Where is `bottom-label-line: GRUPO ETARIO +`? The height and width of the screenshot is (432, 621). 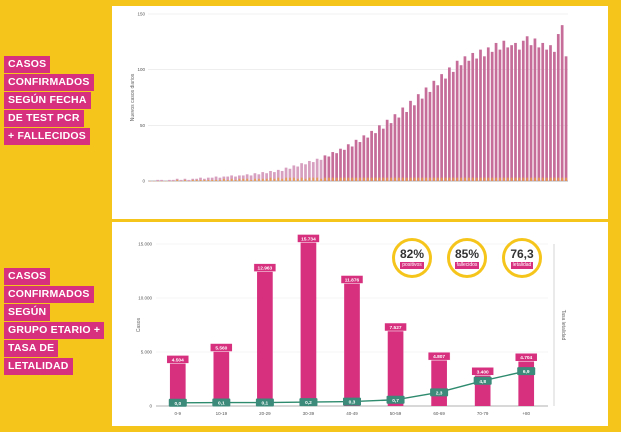
bottom-label-line: GRUPO ETARIO + is located at coordinates (54, 330).